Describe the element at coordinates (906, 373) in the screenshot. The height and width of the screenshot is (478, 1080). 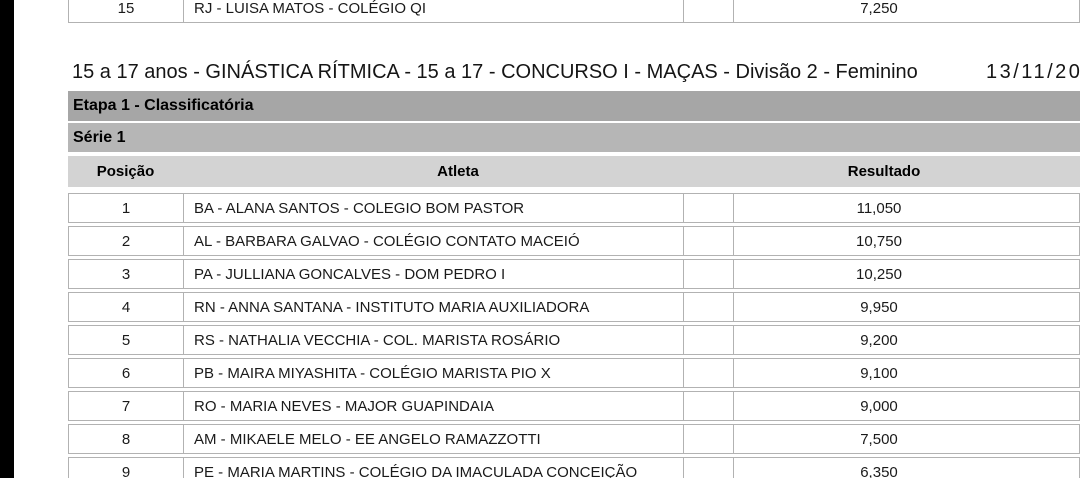
I see `cell-result: 9,100` at that location.